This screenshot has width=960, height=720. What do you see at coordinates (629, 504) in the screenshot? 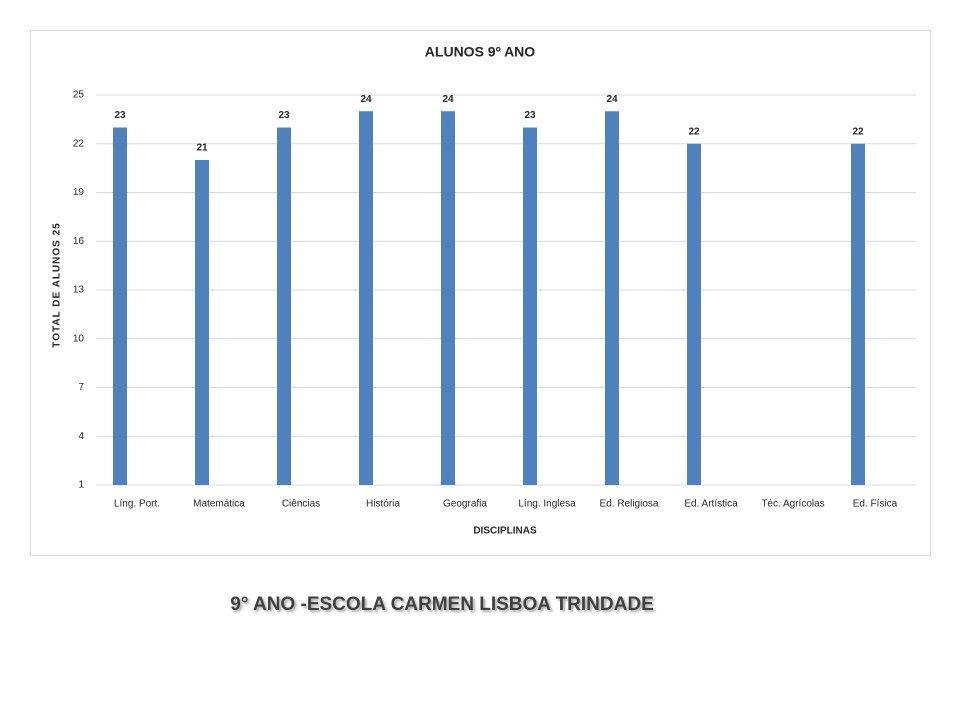
I see `x-tick-label: Ed. Religiosa` at bounding box center [629, 504].